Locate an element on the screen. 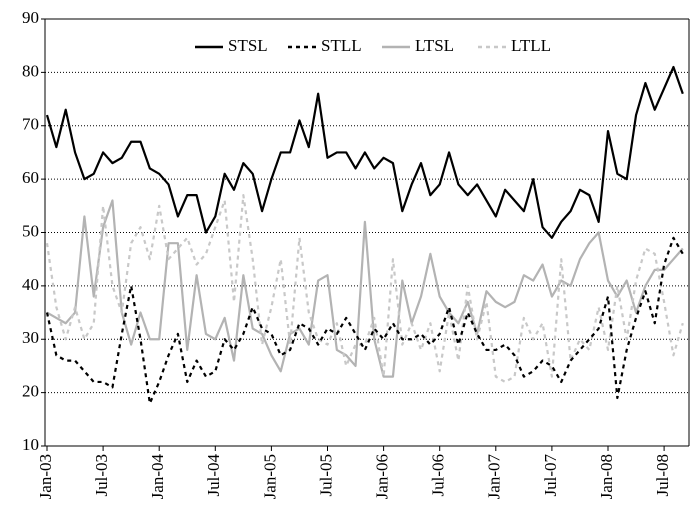 The image size is (691, 519). x-tick-label: Jan-04 is located at coordinates (157, 477).